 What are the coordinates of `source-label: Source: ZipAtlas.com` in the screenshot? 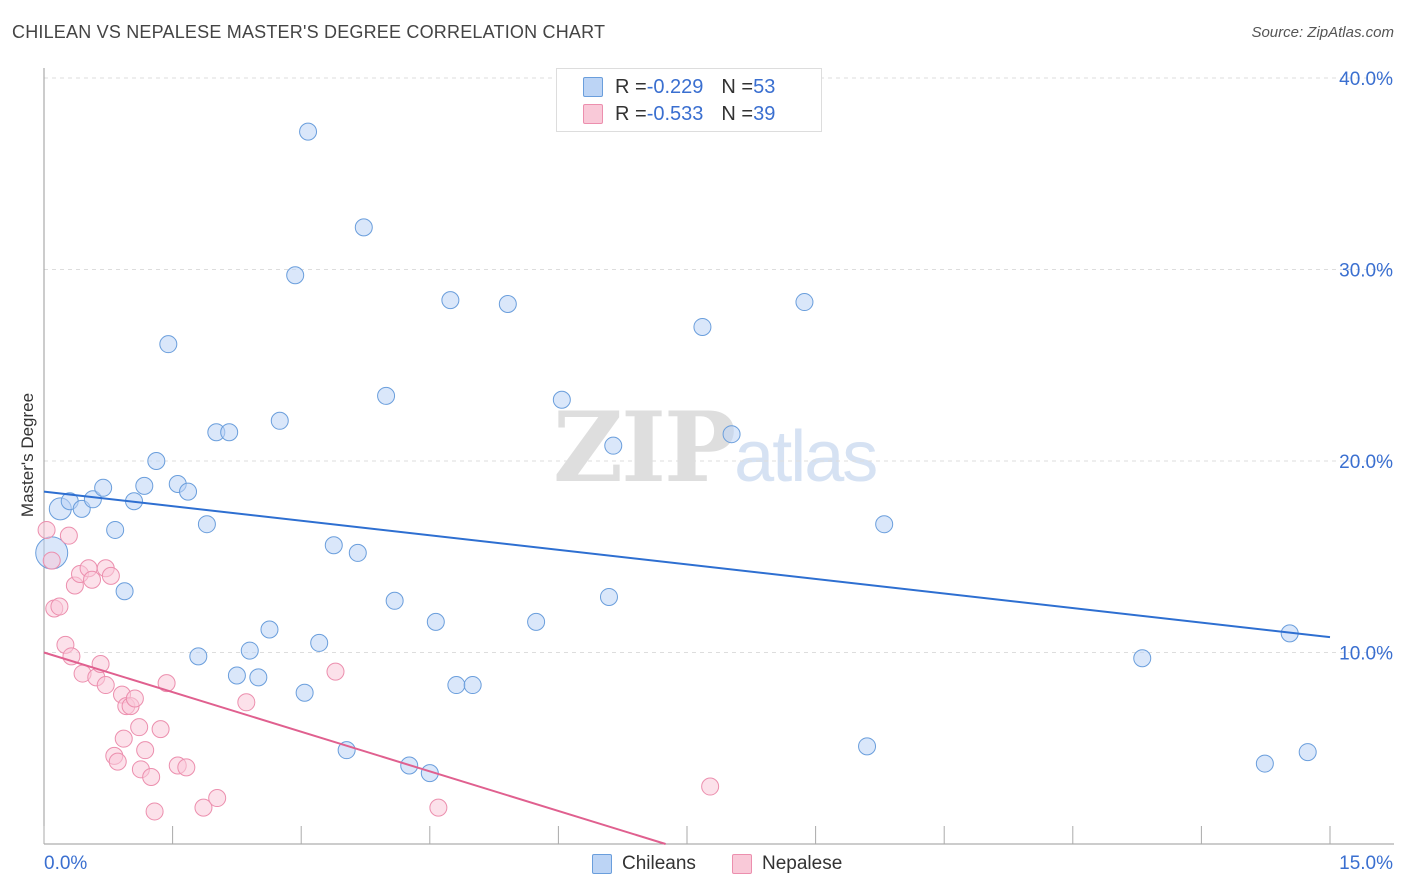 It's located at (1322, 32).